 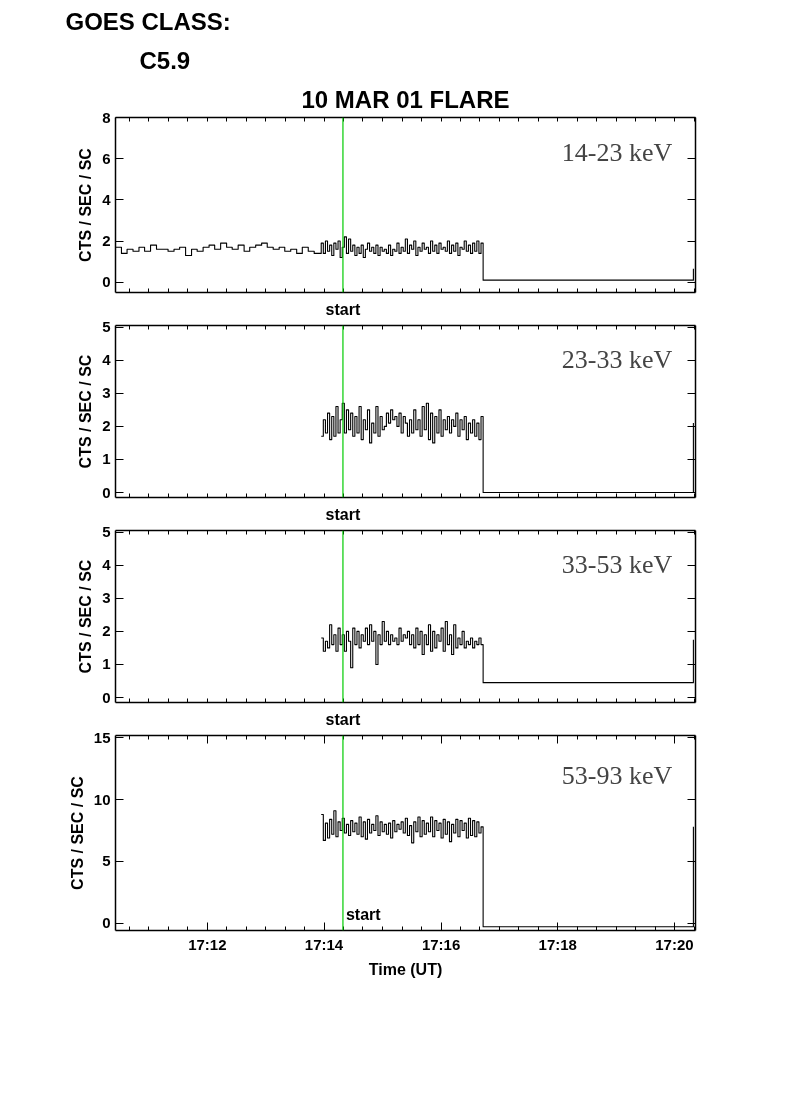 I want to click on x-tick-label: 17:18, so click(x=557, y=944).